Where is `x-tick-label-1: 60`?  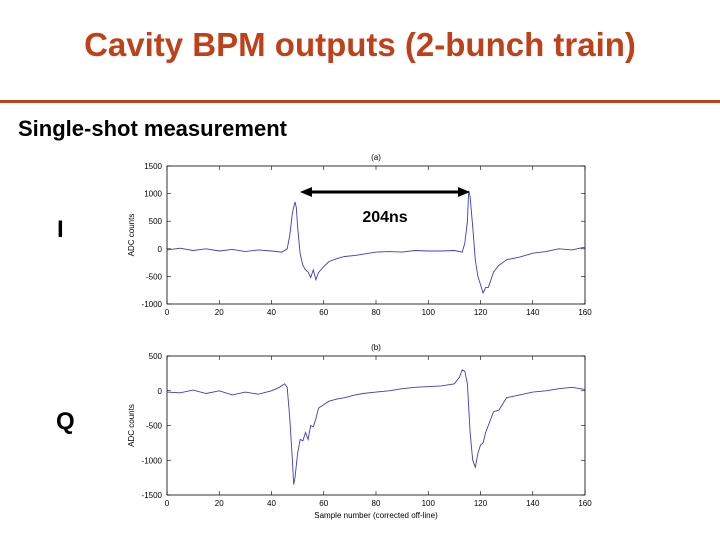 x-tick-label-1: 60 is located at coordinates (323, 503).